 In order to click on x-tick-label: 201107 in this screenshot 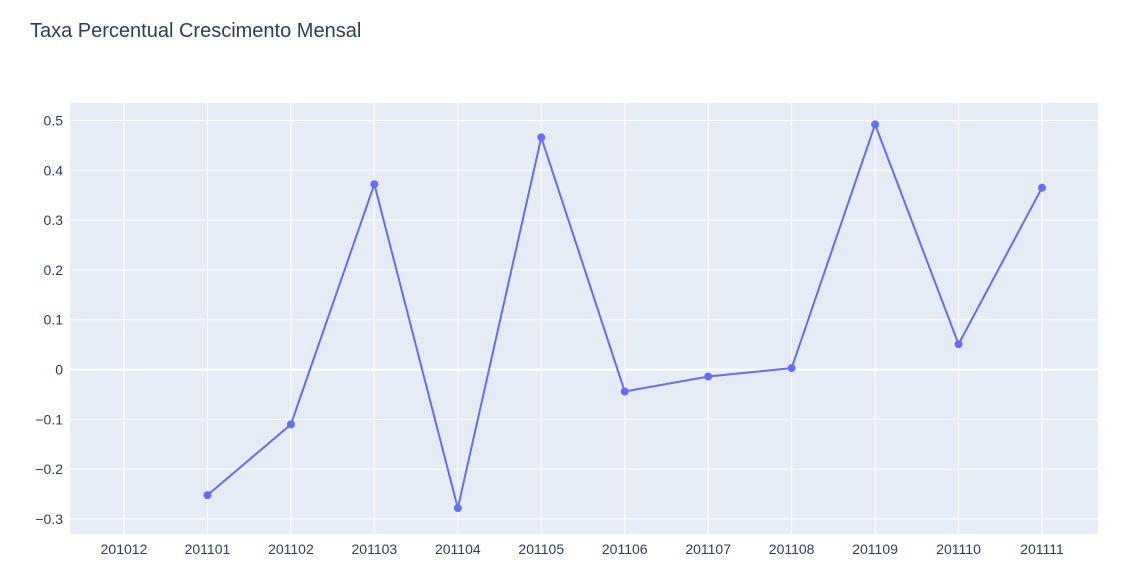, I will do `click(708, 549)`.